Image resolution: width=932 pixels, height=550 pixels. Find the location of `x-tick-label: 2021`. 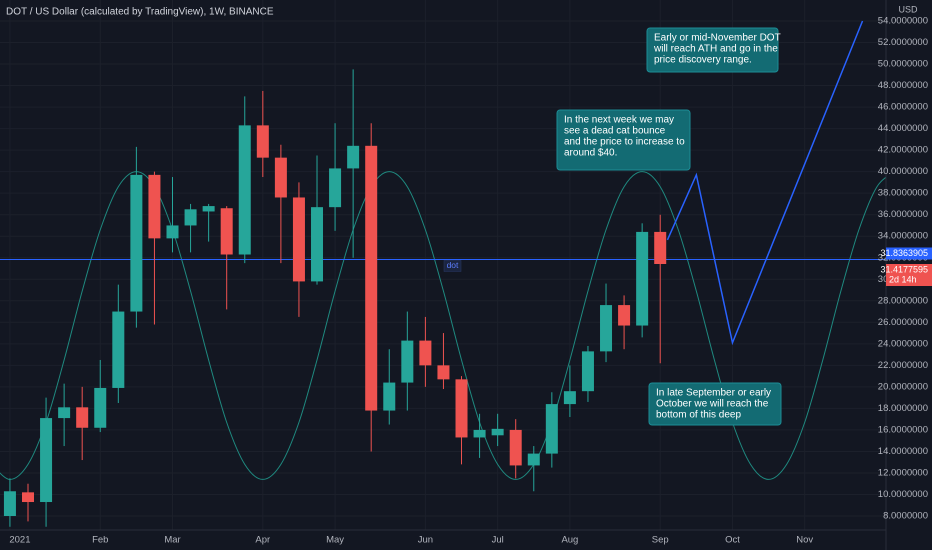

x-tick-label: 2021 is located at coordinates (19, 540).